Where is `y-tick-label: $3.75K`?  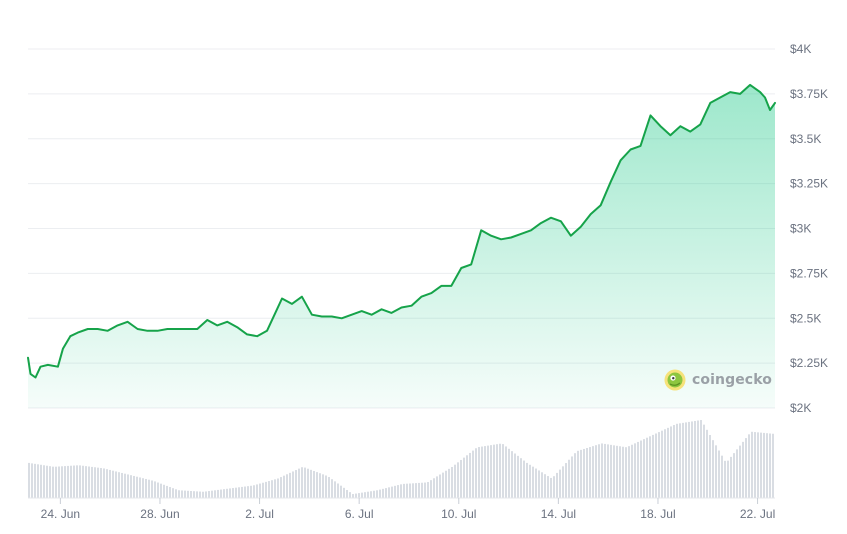 y-tick-label: $3.75K is located at coordinates (809, 94).